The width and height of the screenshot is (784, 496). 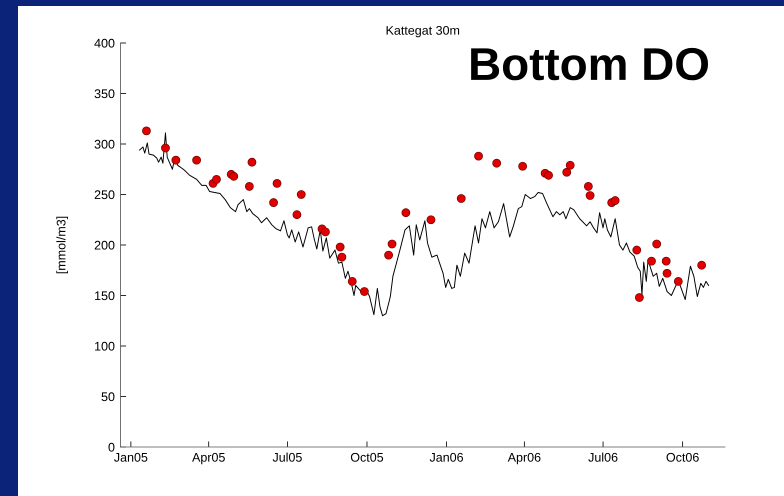 I want to click on y-tick-label: 350, so click(x=104, y=93).